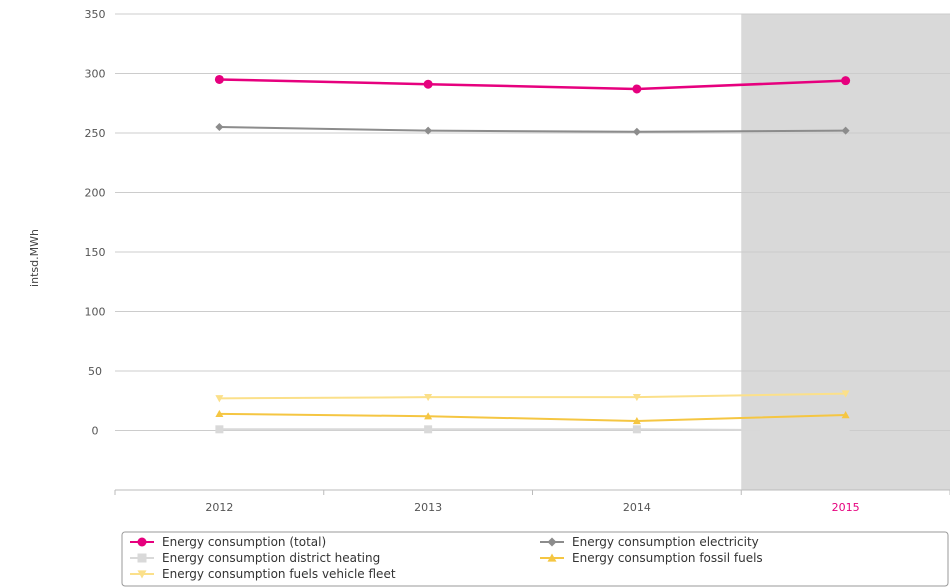 The height and width of the screenshot is (588, 950). I want to click on y-tick-label: 250, so click(95, 133).